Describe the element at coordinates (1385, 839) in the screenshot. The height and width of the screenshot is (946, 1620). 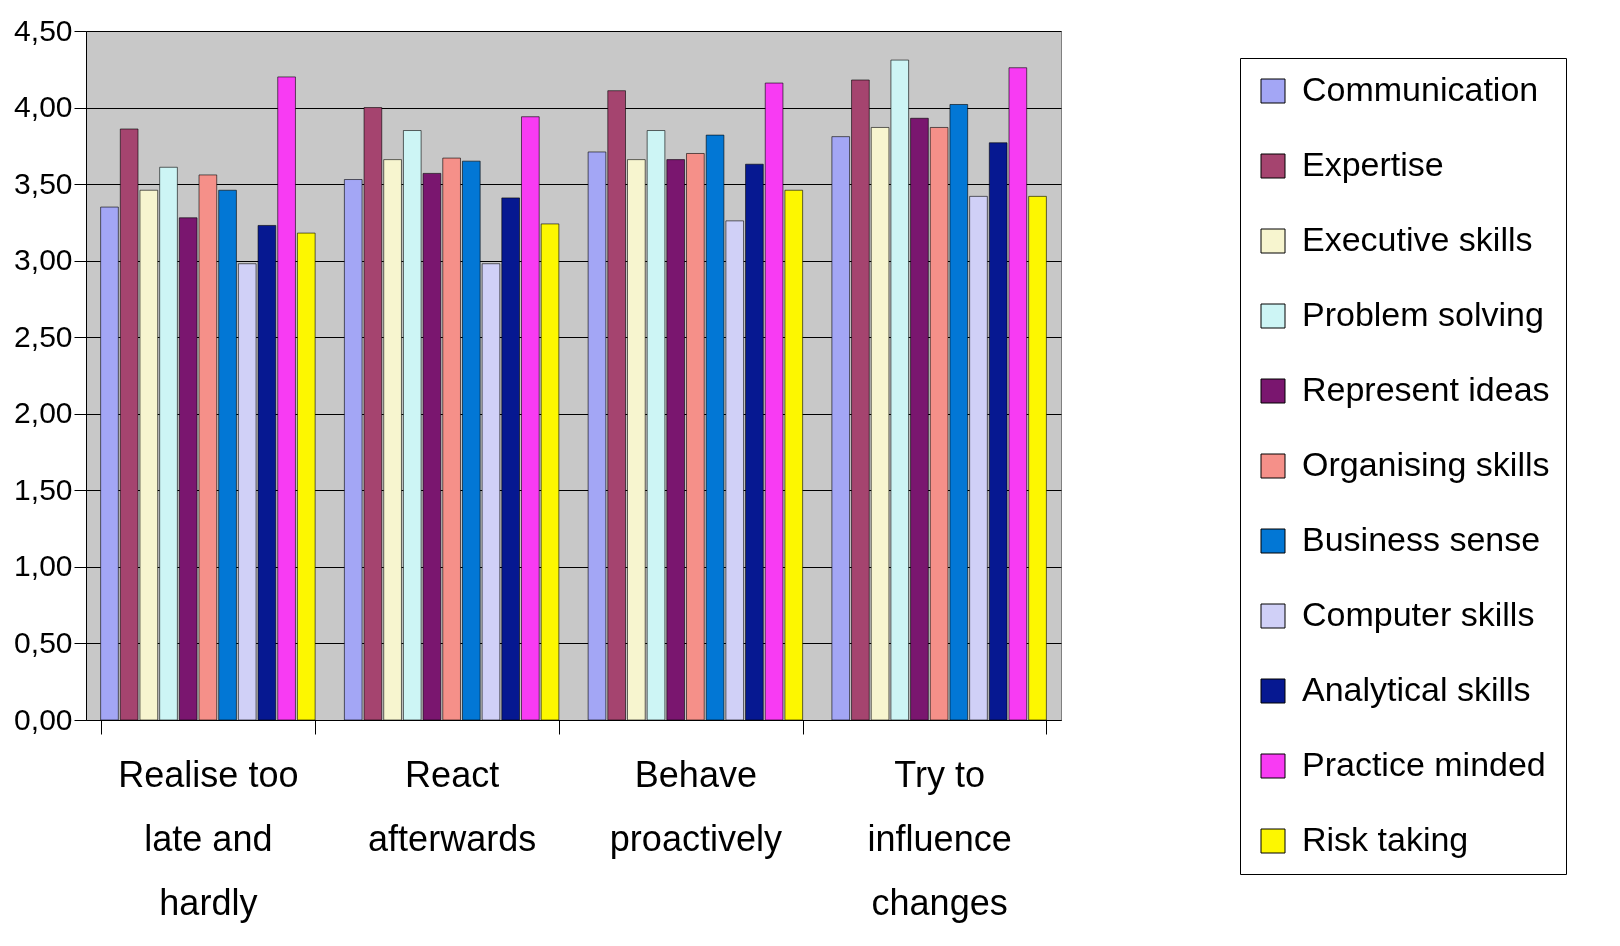
I see `legend-label: Risk taking` at that location.